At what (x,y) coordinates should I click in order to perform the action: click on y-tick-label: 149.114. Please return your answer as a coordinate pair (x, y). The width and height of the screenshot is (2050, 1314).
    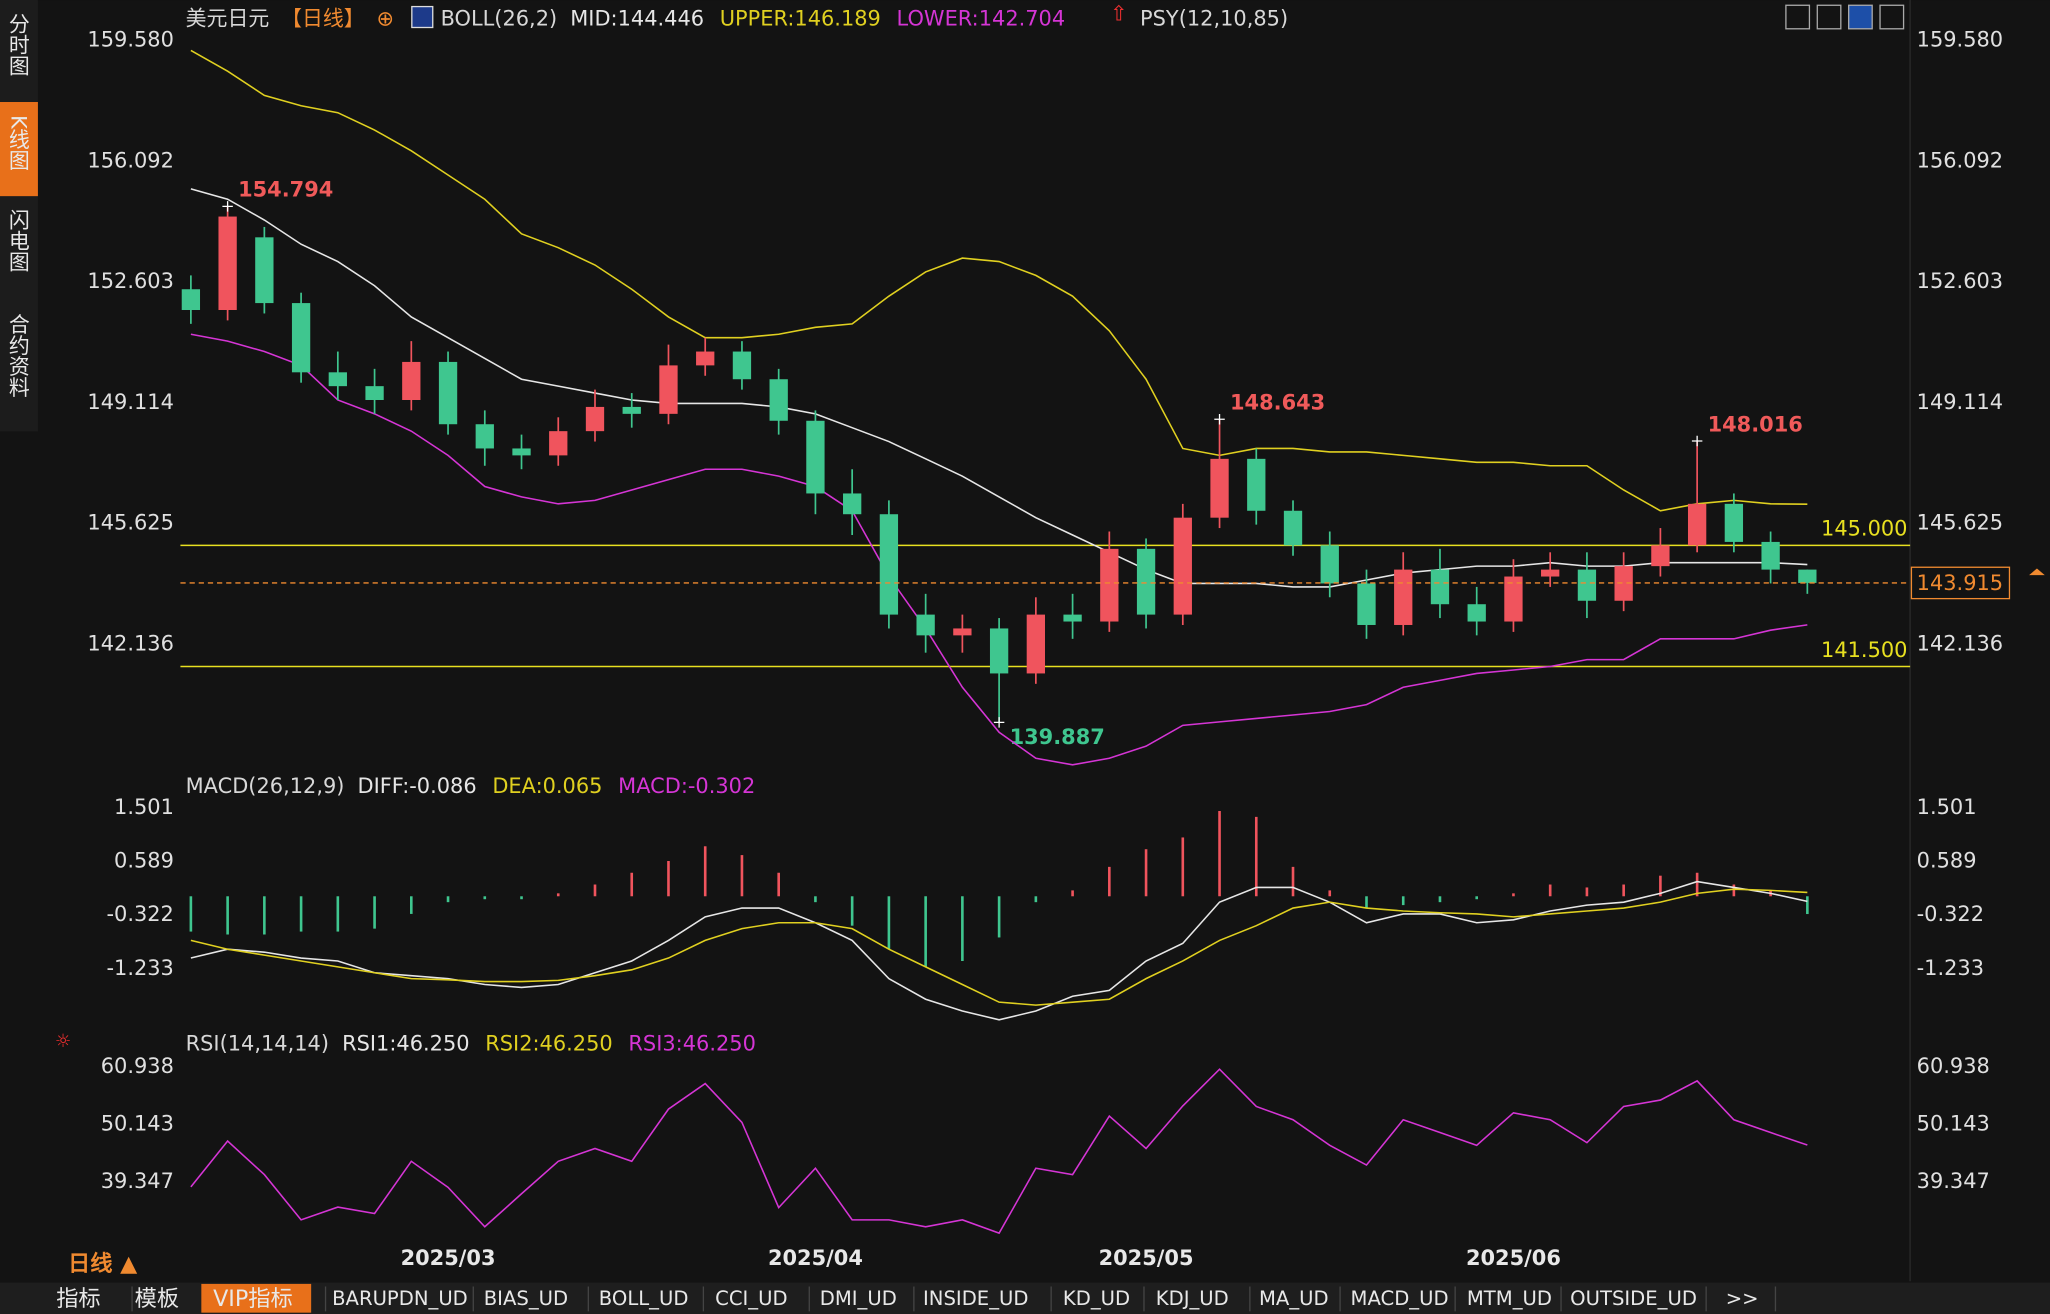
    Looking at the image, I should click on (130, 402).